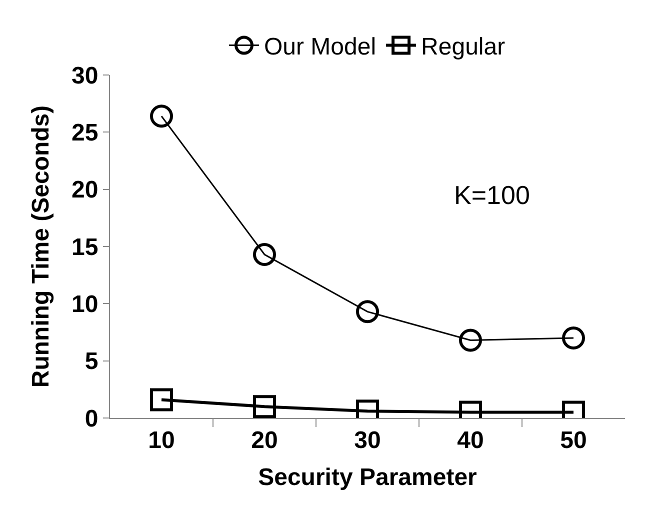  Describe the element at coordinates (264, 440) in the screenshot. I see `x-tick-label: 20` at that location.